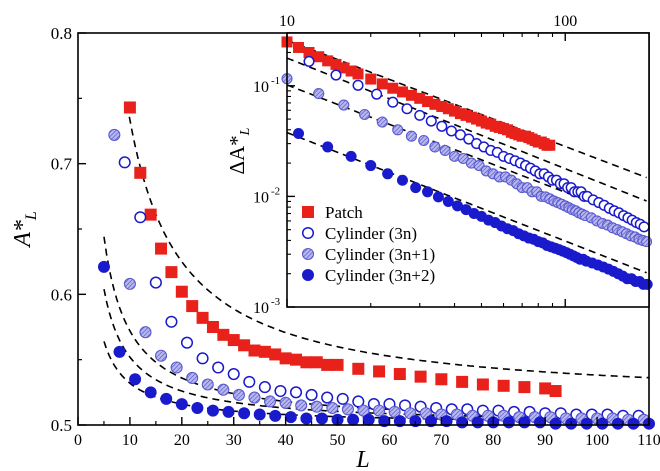 This screenshot has width=660, height=471. I want to click on legend-item-cyl3n: Cylinder (3n), so click(359, 233).